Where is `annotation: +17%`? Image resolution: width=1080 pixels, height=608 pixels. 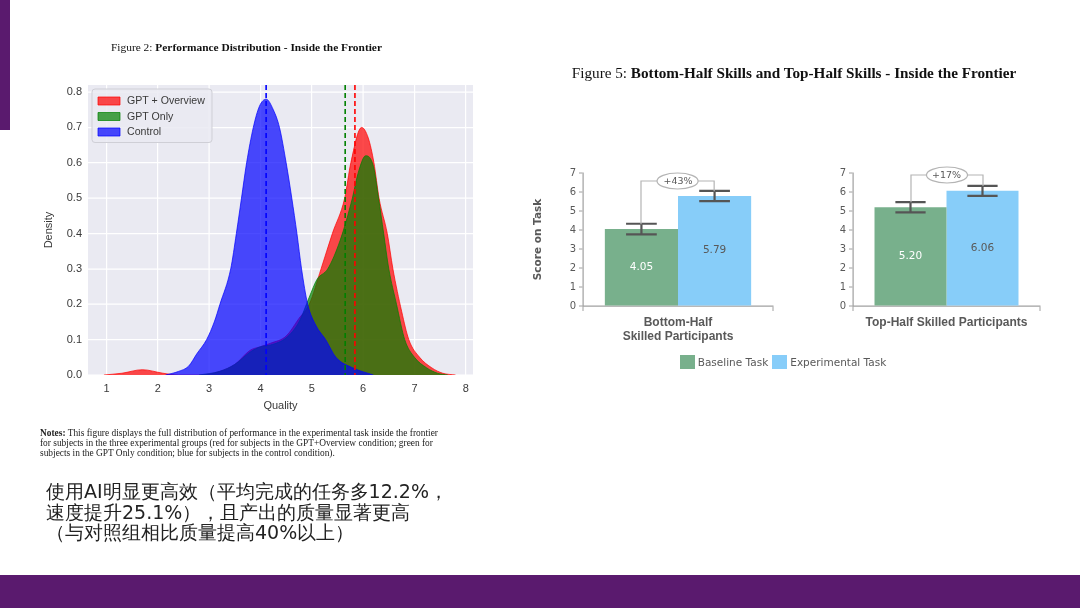 annotation: +17% is located at coordinates (946, 174).